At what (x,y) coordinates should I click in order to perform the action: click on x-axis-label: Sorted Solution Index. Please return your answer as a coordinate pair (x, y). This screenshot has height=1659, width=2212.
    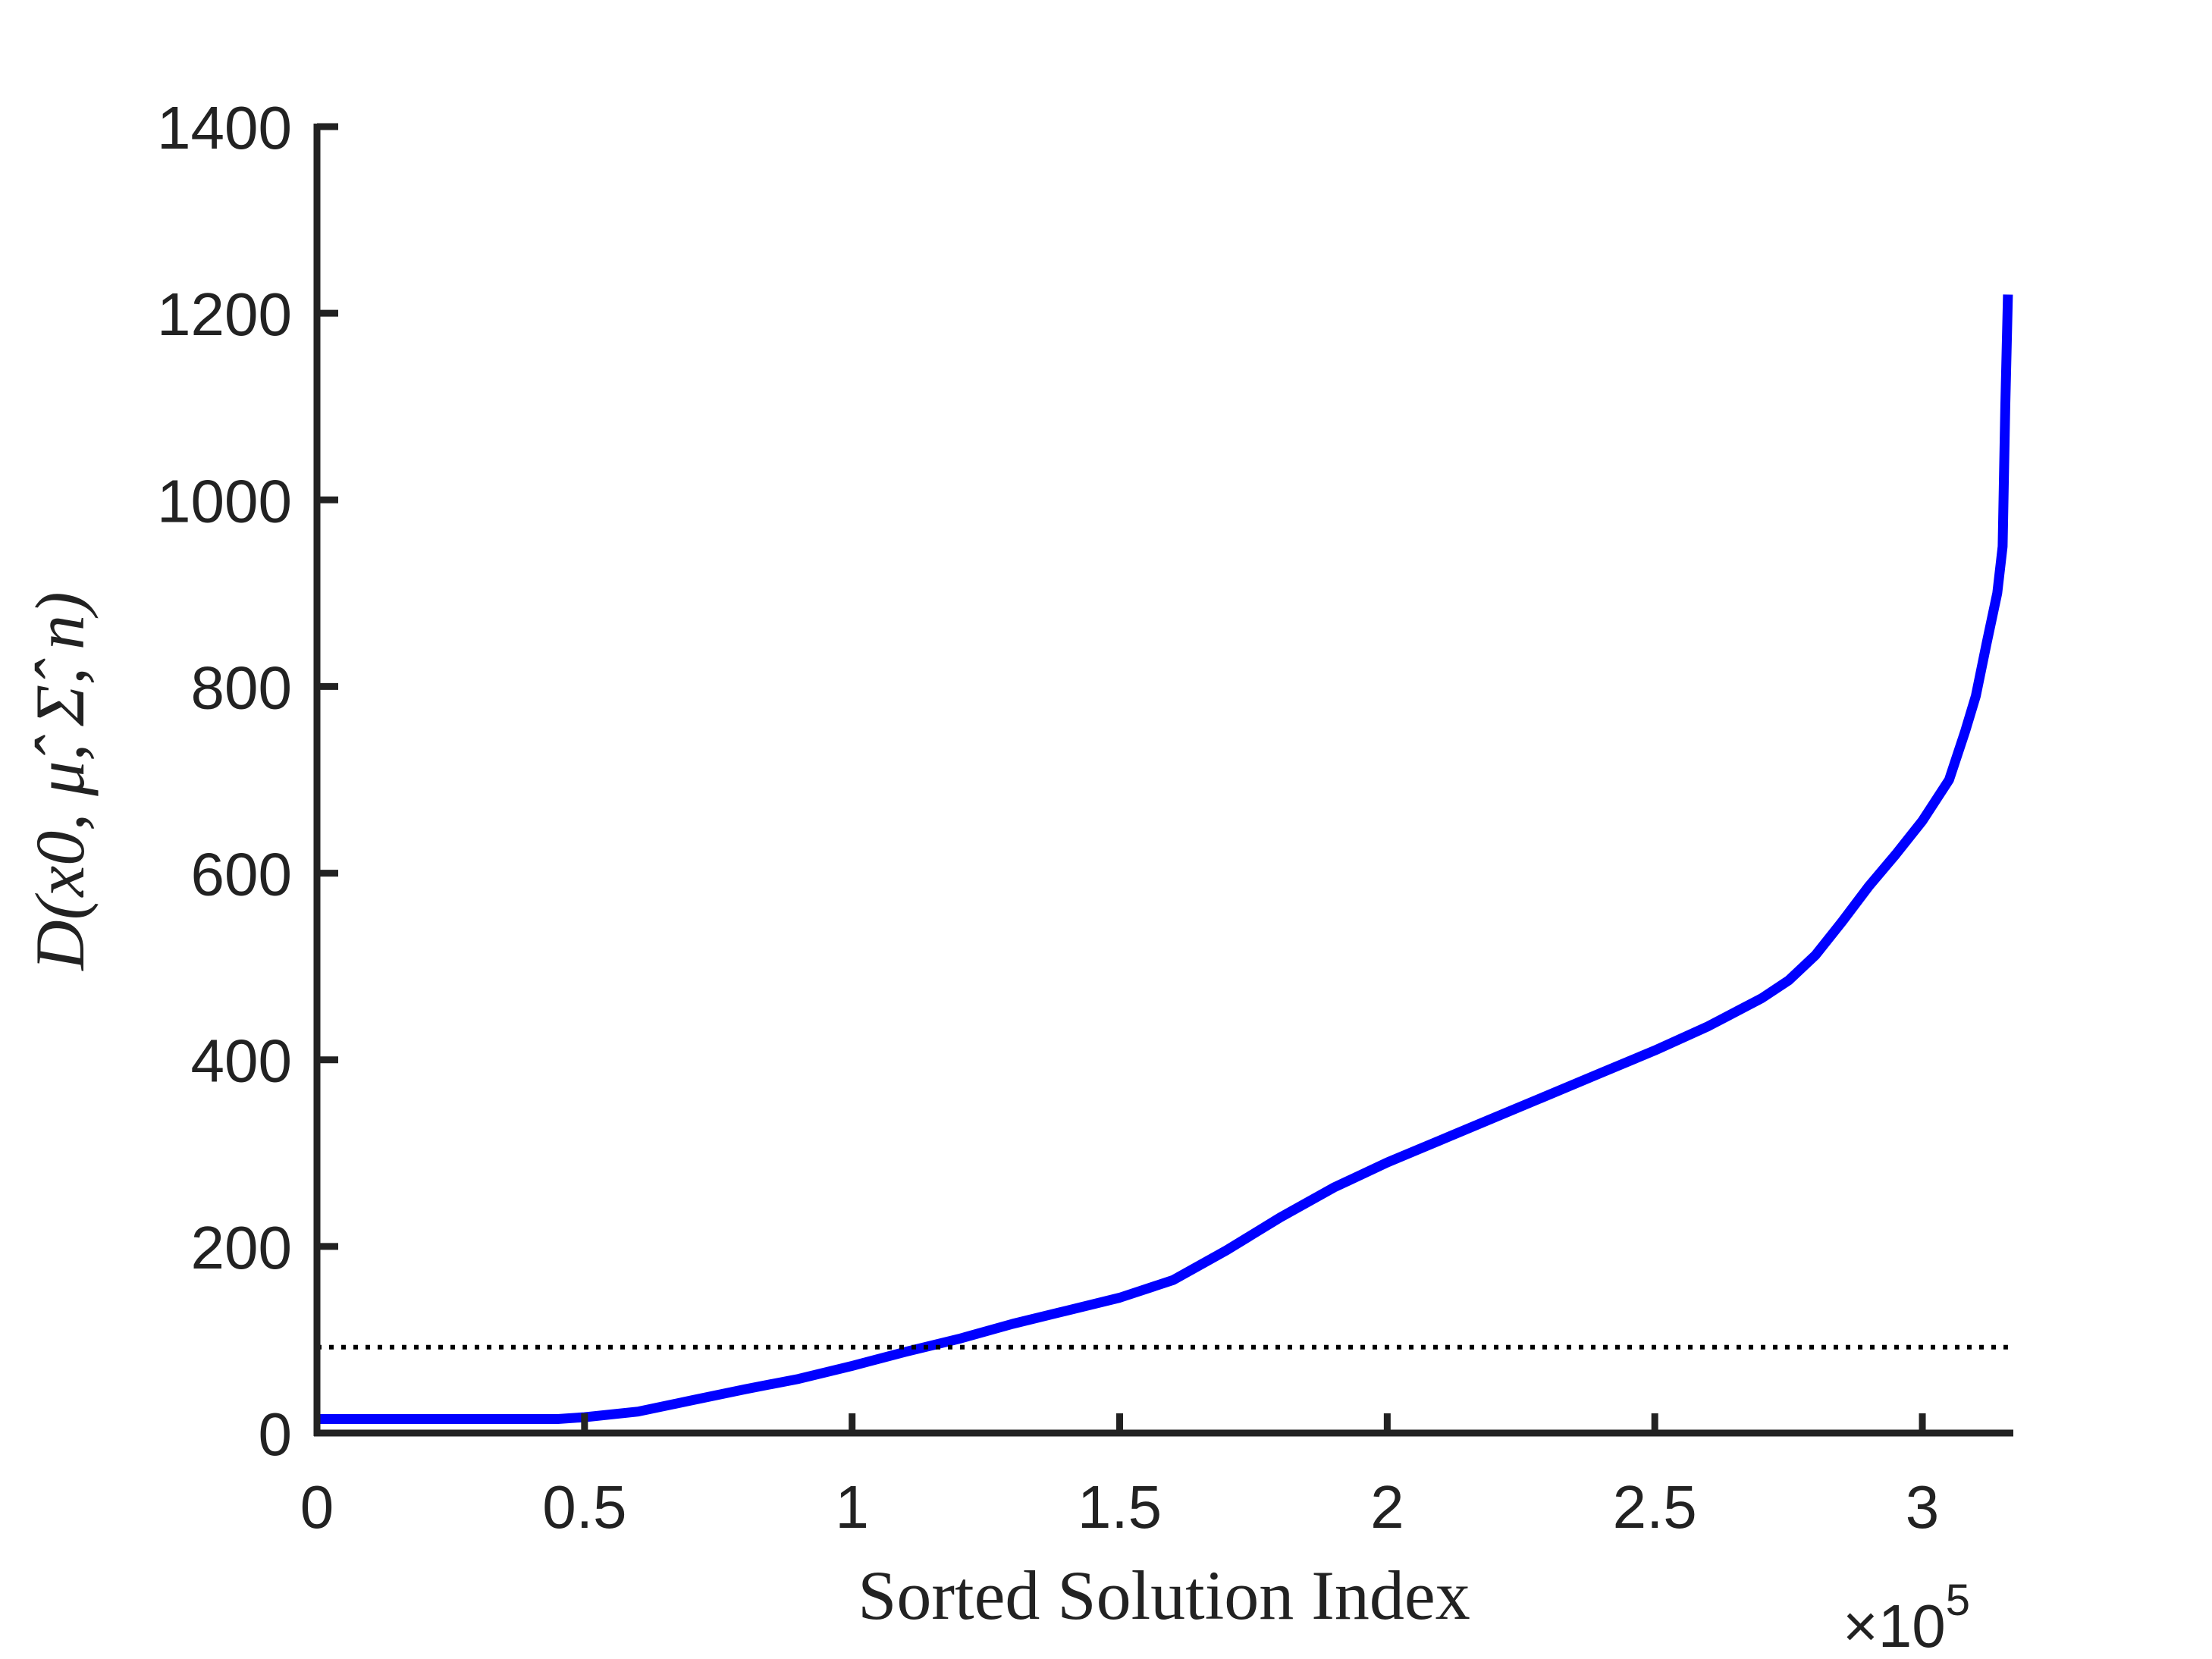
    Looking at the image, I should click on (1164, 1595).